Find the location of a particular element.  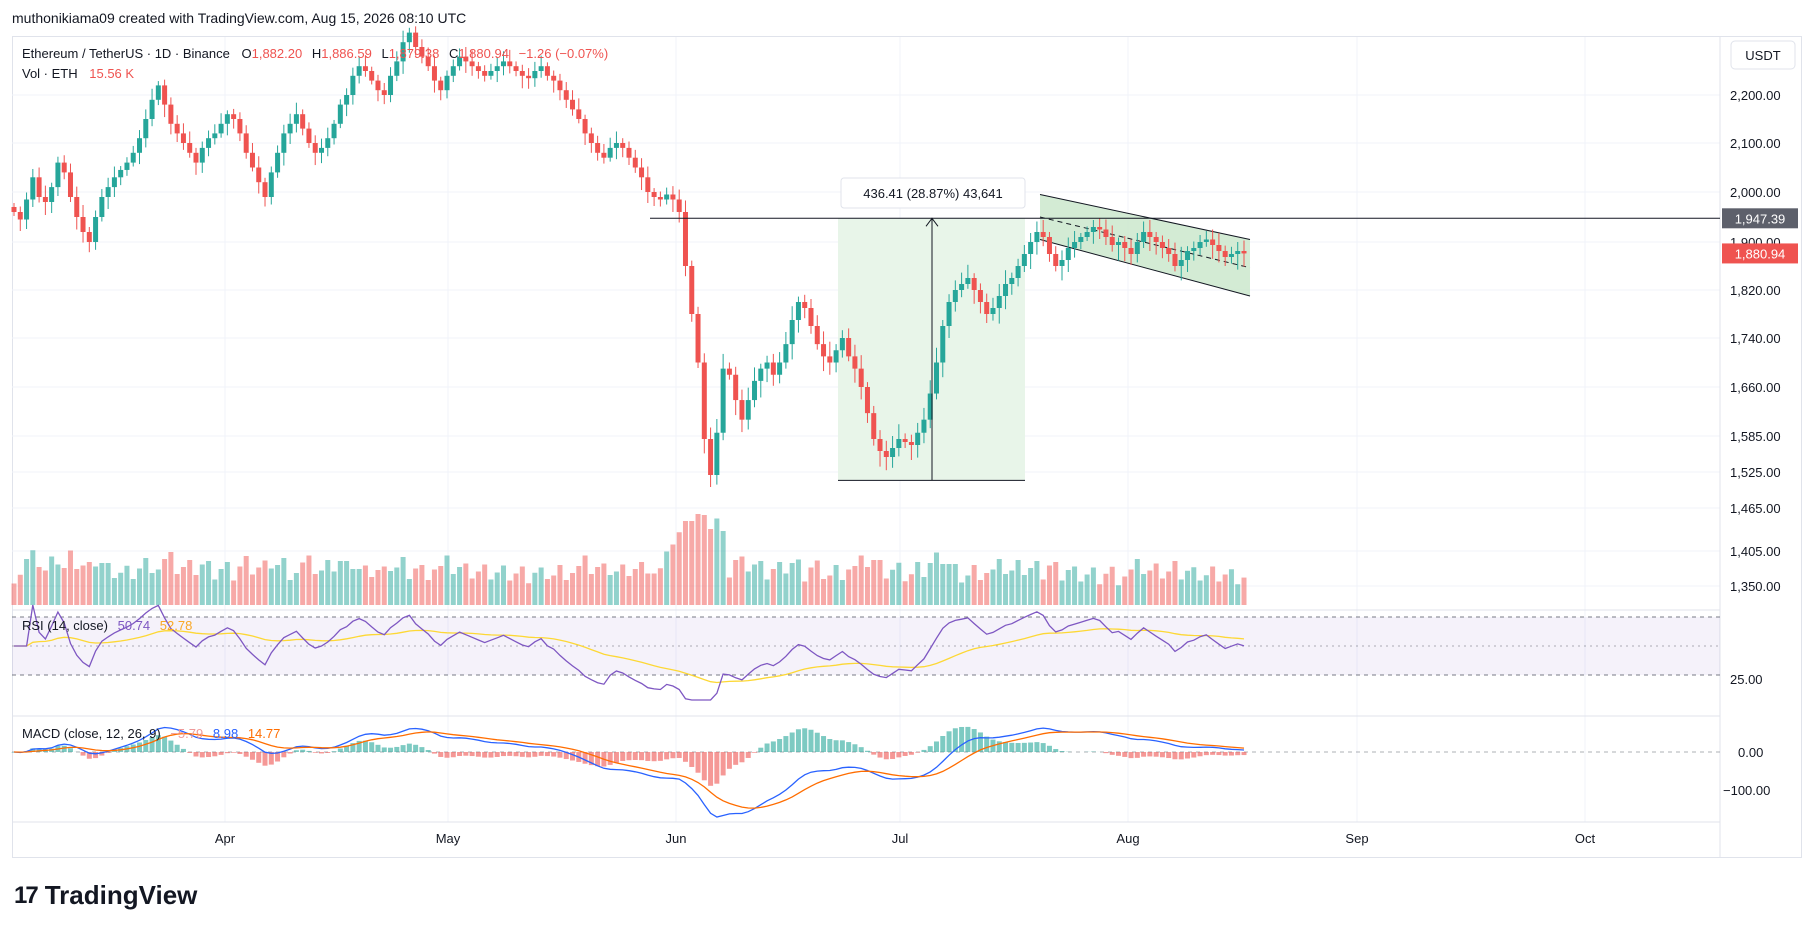

price-tick: 1,350.00 is located at coordinates (1755, 586).